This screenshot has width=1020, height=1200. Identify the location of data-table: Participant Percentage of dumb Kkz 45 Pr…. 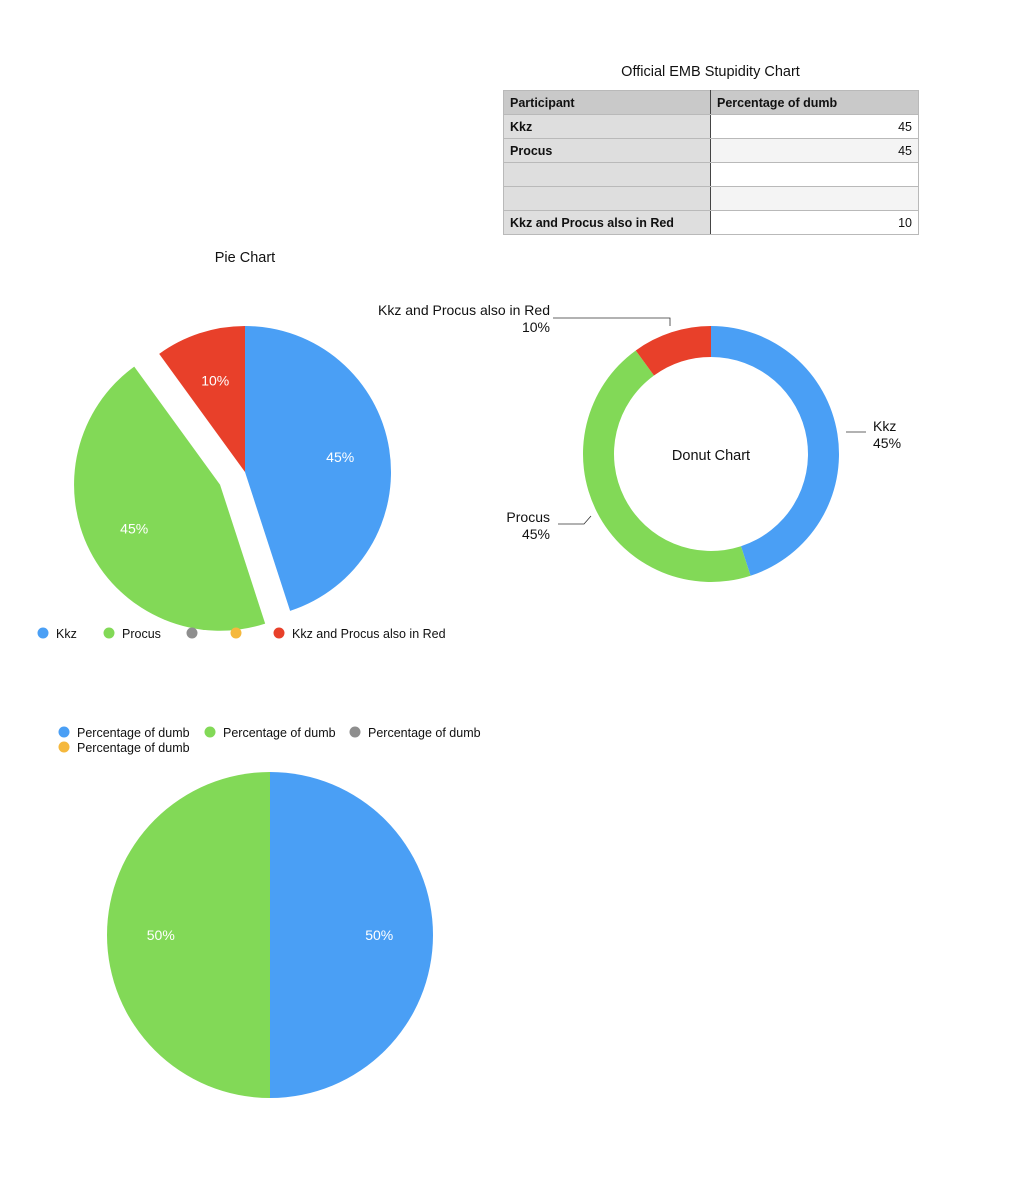
(711, 162).